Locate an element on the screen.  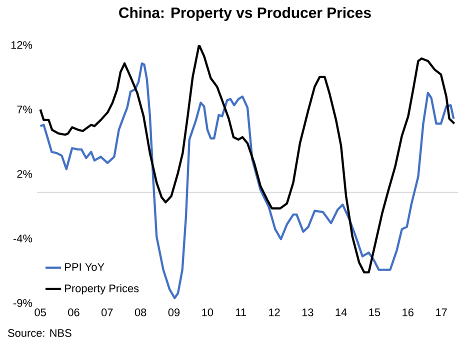
x-tick-label: 14 is located at coordinates (341, 312).